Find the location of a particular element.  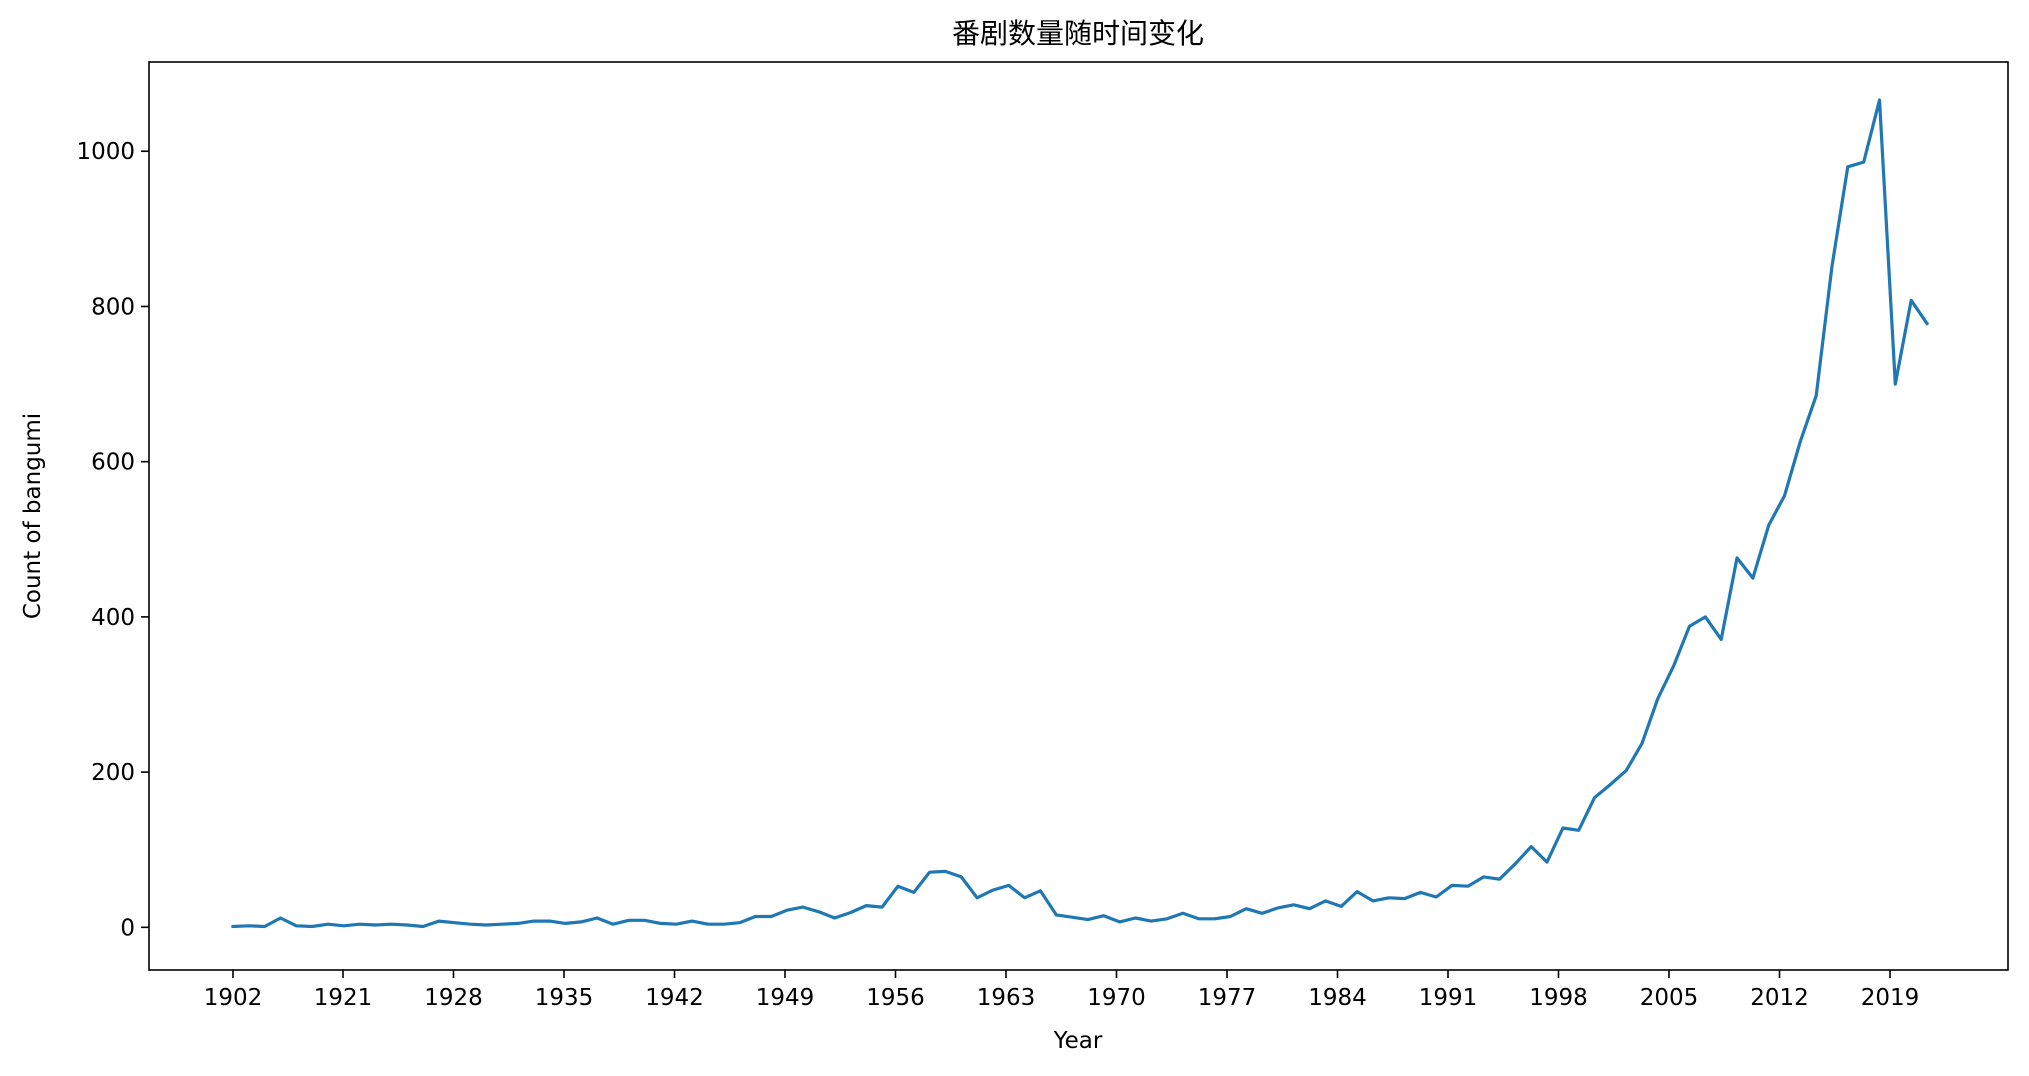

y-axis-label: Count of bangumi is located at coordinates (33, 516).